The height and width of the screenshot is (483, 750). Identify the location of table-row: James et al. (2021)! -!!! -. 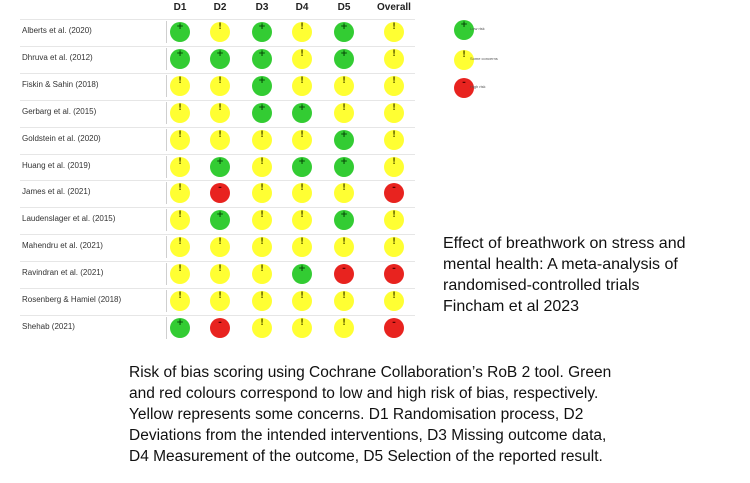
(215, 193).